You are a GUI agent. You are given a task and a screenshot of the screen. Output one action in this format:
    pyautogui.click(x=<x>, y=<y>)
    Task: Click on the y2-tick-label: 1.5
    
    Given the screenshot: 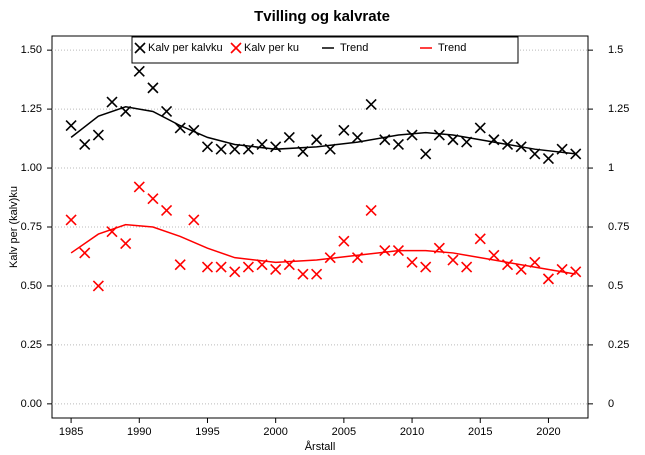 What is the action you would take?
    pyautogui.click(x=615, y=50)
    